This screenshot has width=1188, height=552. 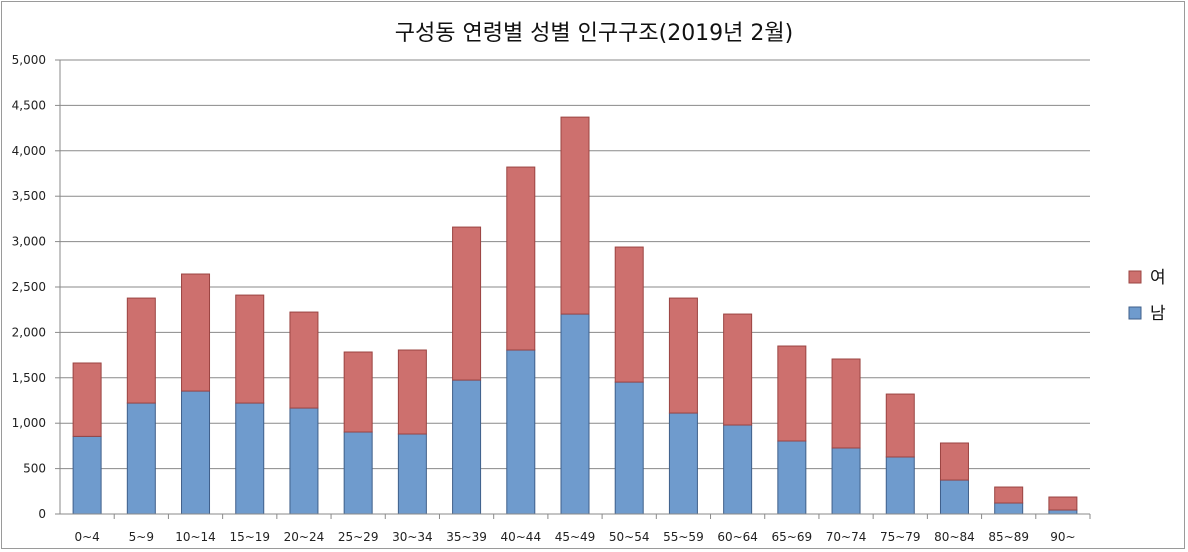 I want to click on y-tick-label: 1,500, so click(x=29, y=378).